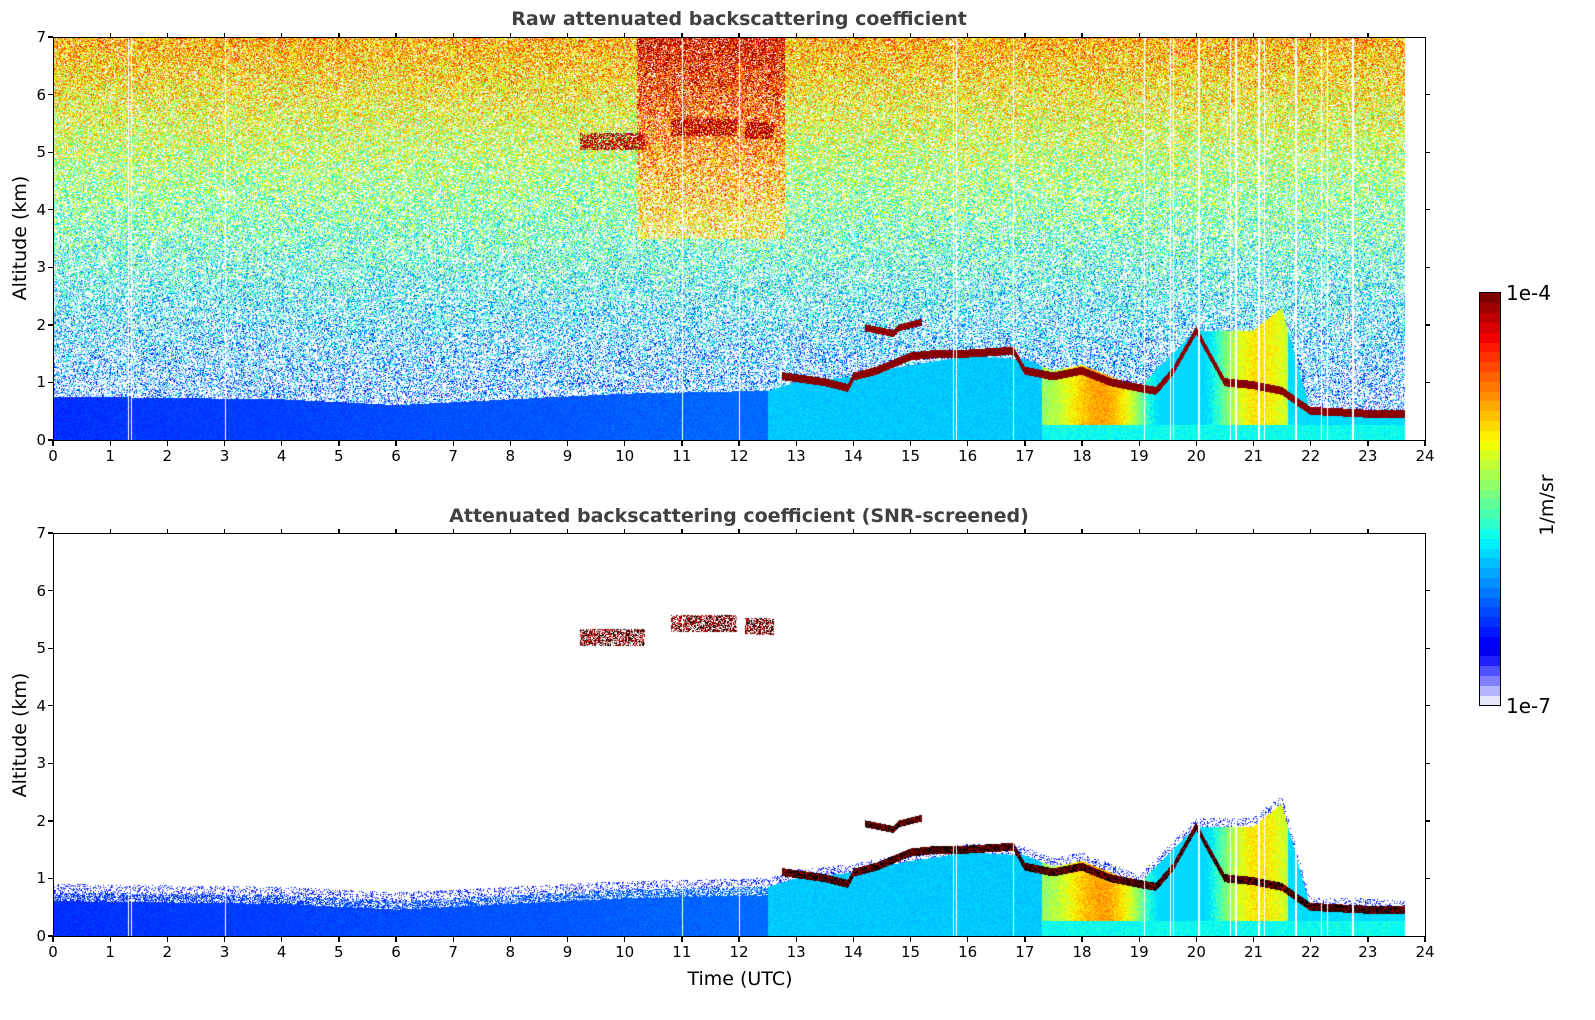 This screenshot has width=1595, height=1020. Describe the element at coordinates (625, 952) in the screenshot. I see `x-tick-label: 10` at that location.